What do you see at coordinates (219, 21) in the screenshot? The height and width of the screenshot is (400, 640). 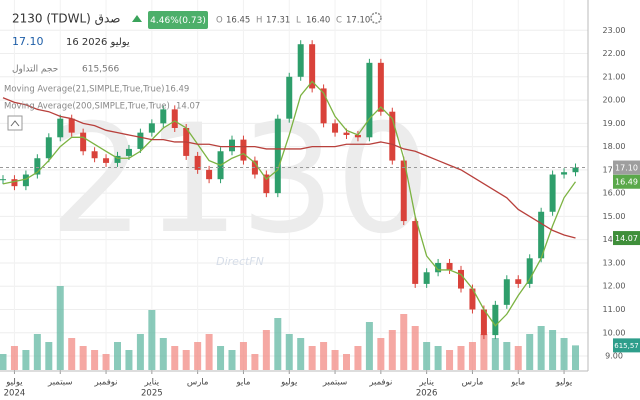 I see `ohlc-label: O` at bounding box center [219, 21].